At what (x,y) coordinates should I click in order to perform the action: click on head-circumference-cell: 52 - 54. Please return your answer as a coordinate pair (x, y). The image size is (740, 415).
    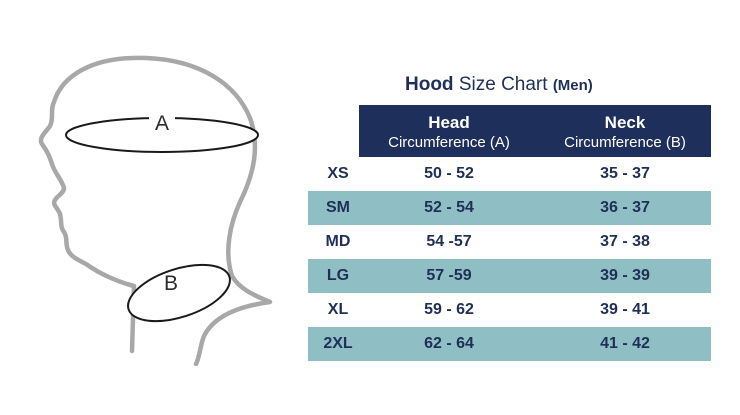
    Looking at the image, I should click on (449, 207).